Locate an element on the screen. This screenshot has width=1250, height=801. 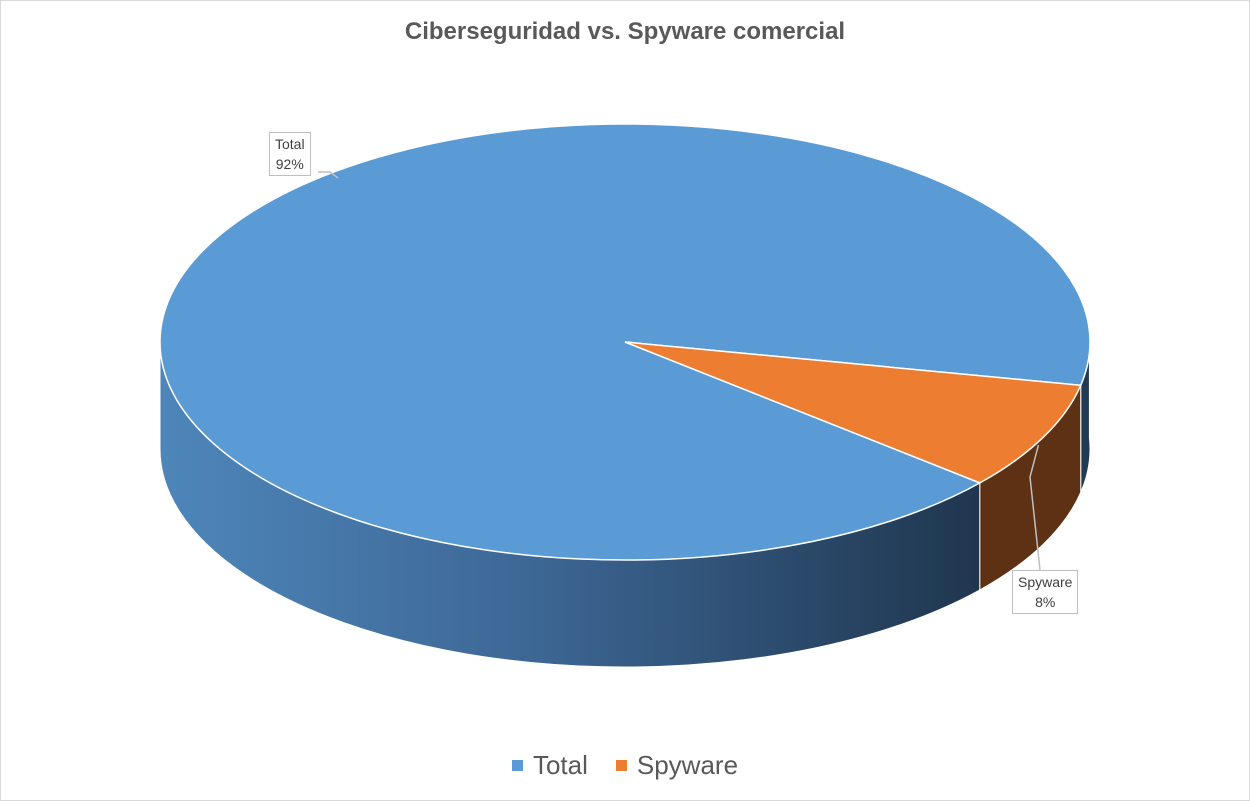
slice-spyware is located at coordinates (853, 412).